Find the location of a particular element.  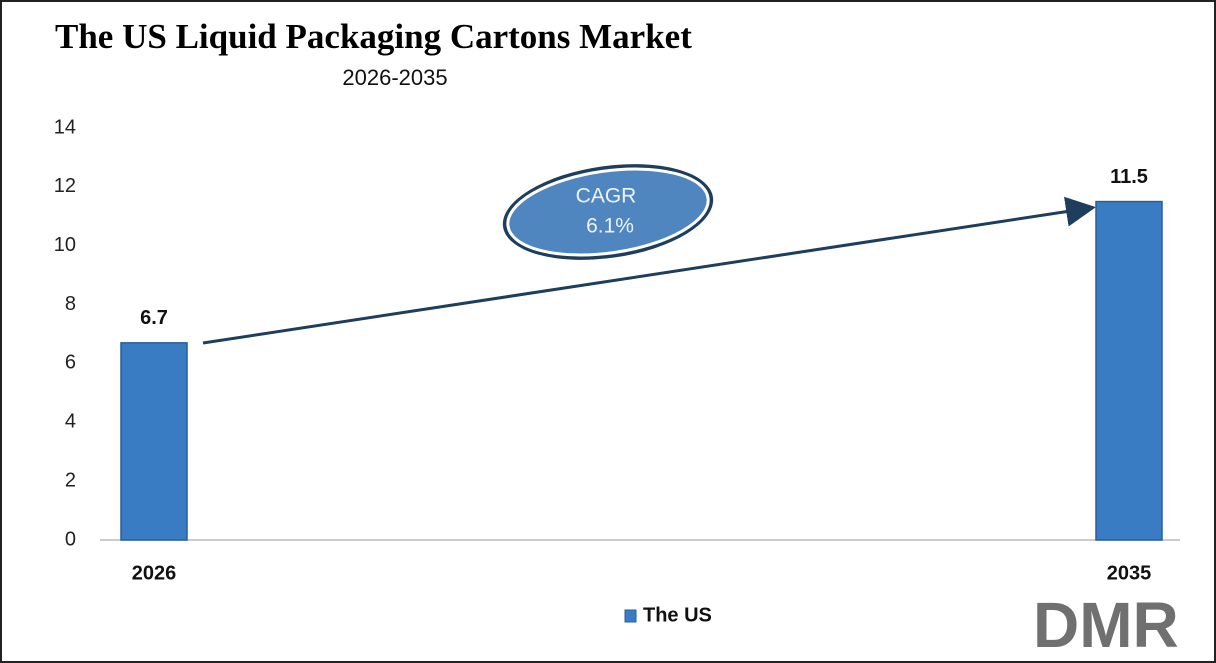

y-tick-label: 8 is located at coordinates (70, 304).